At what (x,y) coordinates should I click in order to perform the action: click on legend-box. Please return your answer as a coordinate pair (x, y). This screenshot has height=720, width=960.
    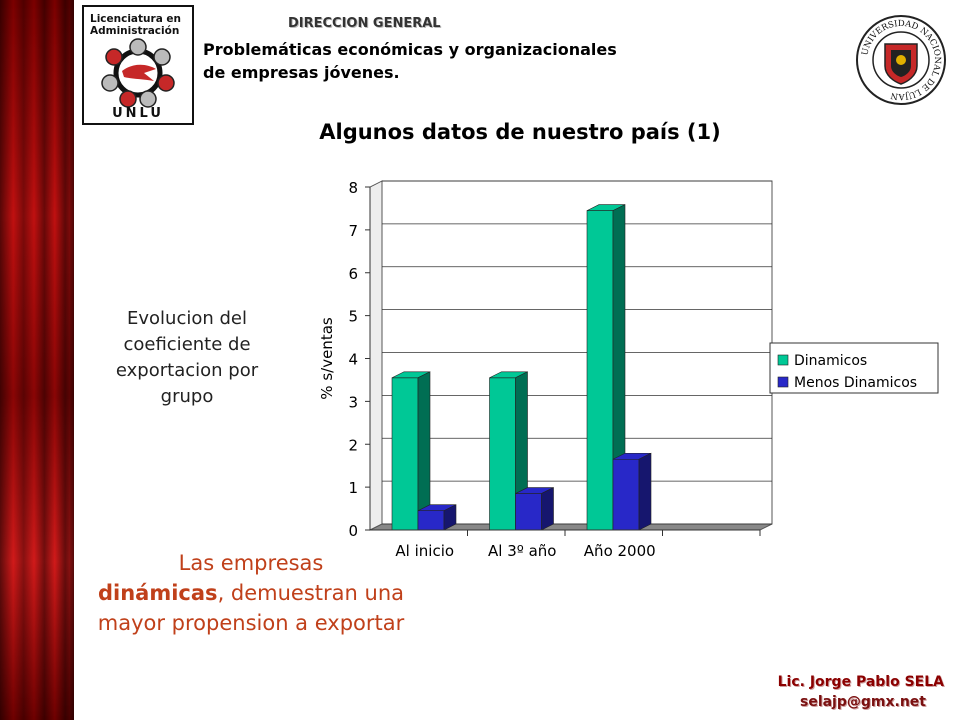
    Looking at the image, I should click on (854, 368).